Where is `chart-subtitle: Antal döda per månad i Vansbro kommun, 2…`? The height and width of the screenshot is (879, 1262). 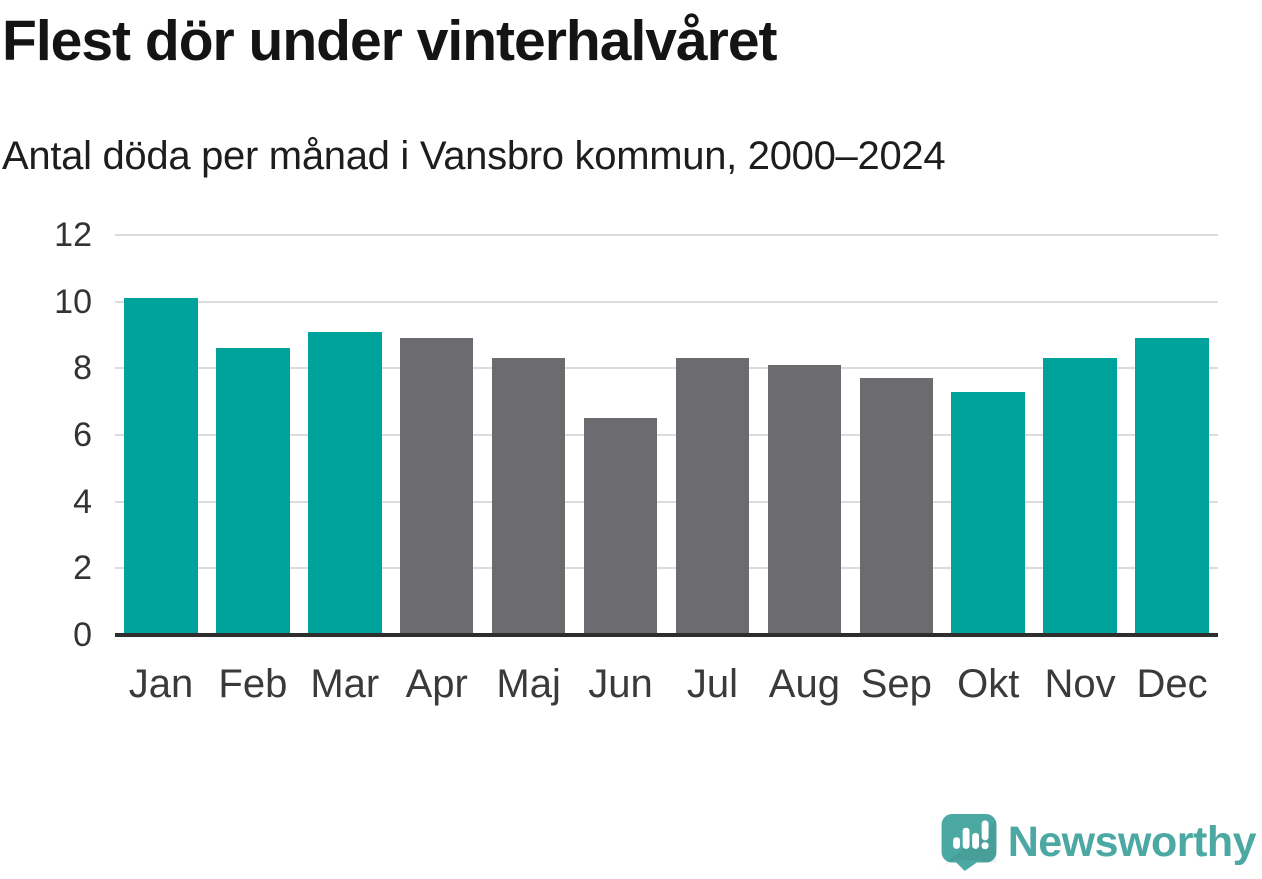 chart-subtitle: Antal döda per månad i Vansbro kommun, 2… is located at coordinates (474, 156).